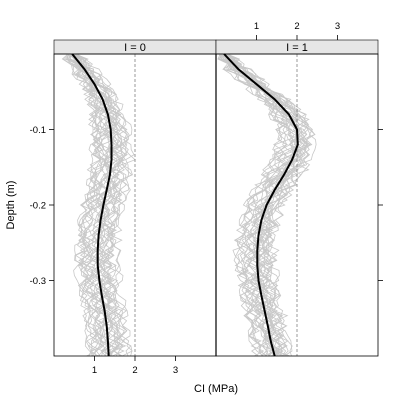 The height and width of the screenshot is (406, 406). I want to click on panel-i1-mean-line, so click(261, 205).